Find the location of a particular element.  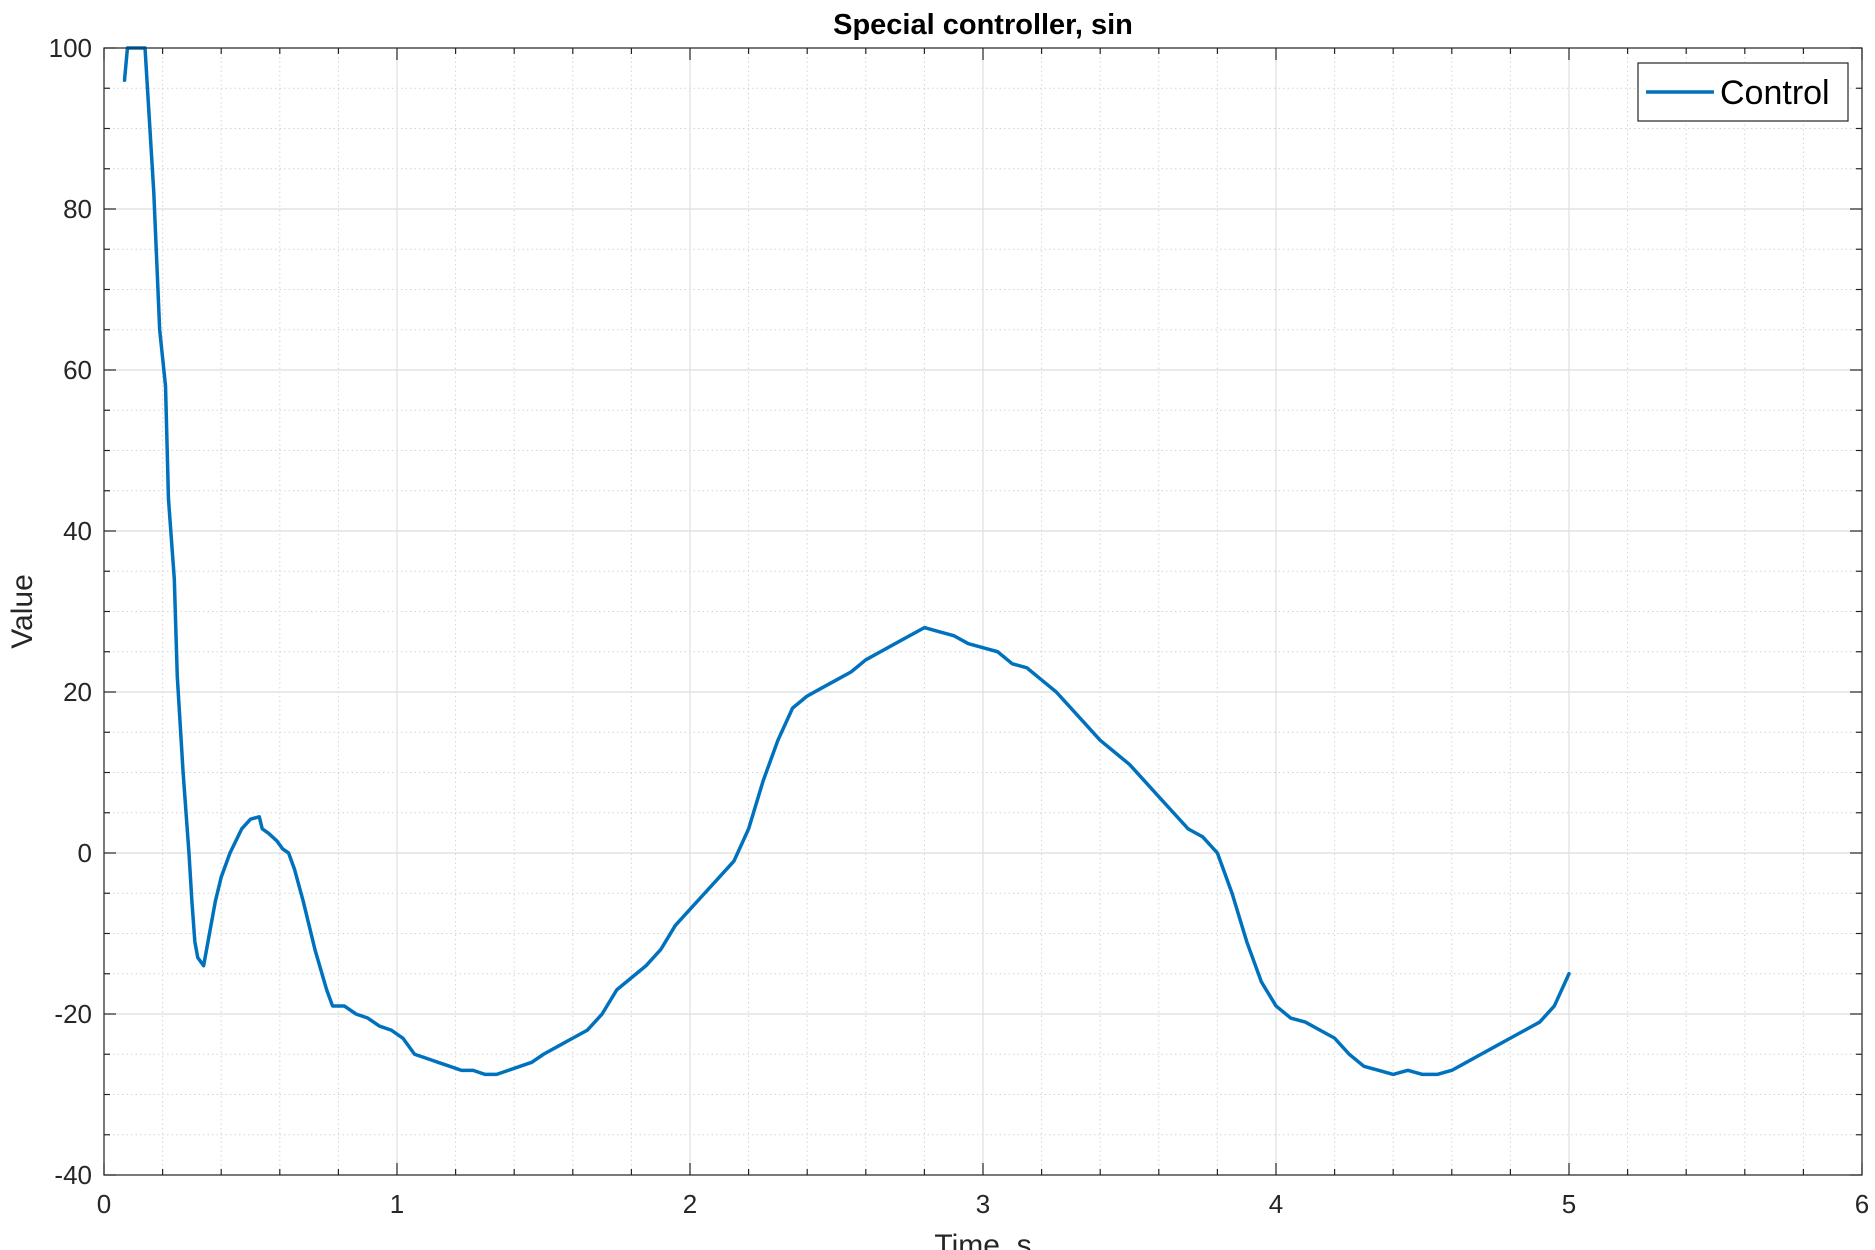

x-tick-label: 2 is located at coordinates (690, 1204).